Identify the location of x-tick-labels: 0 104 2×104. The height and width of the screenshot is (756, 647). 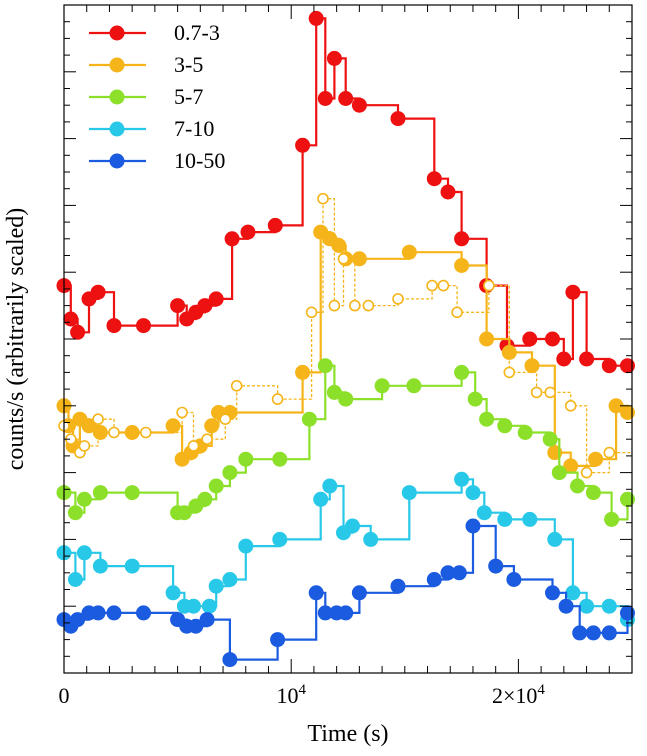
(302, 695).